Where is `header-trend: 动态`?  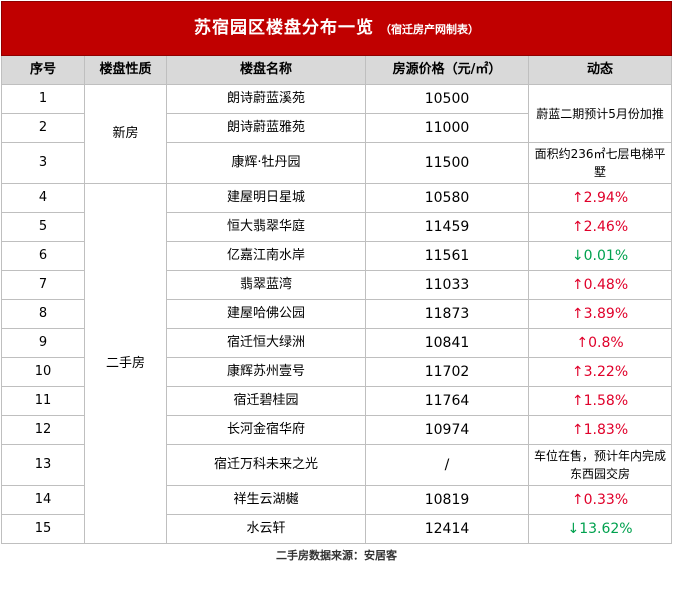
header-trend: 动态 is located at coordinates (600, 70).